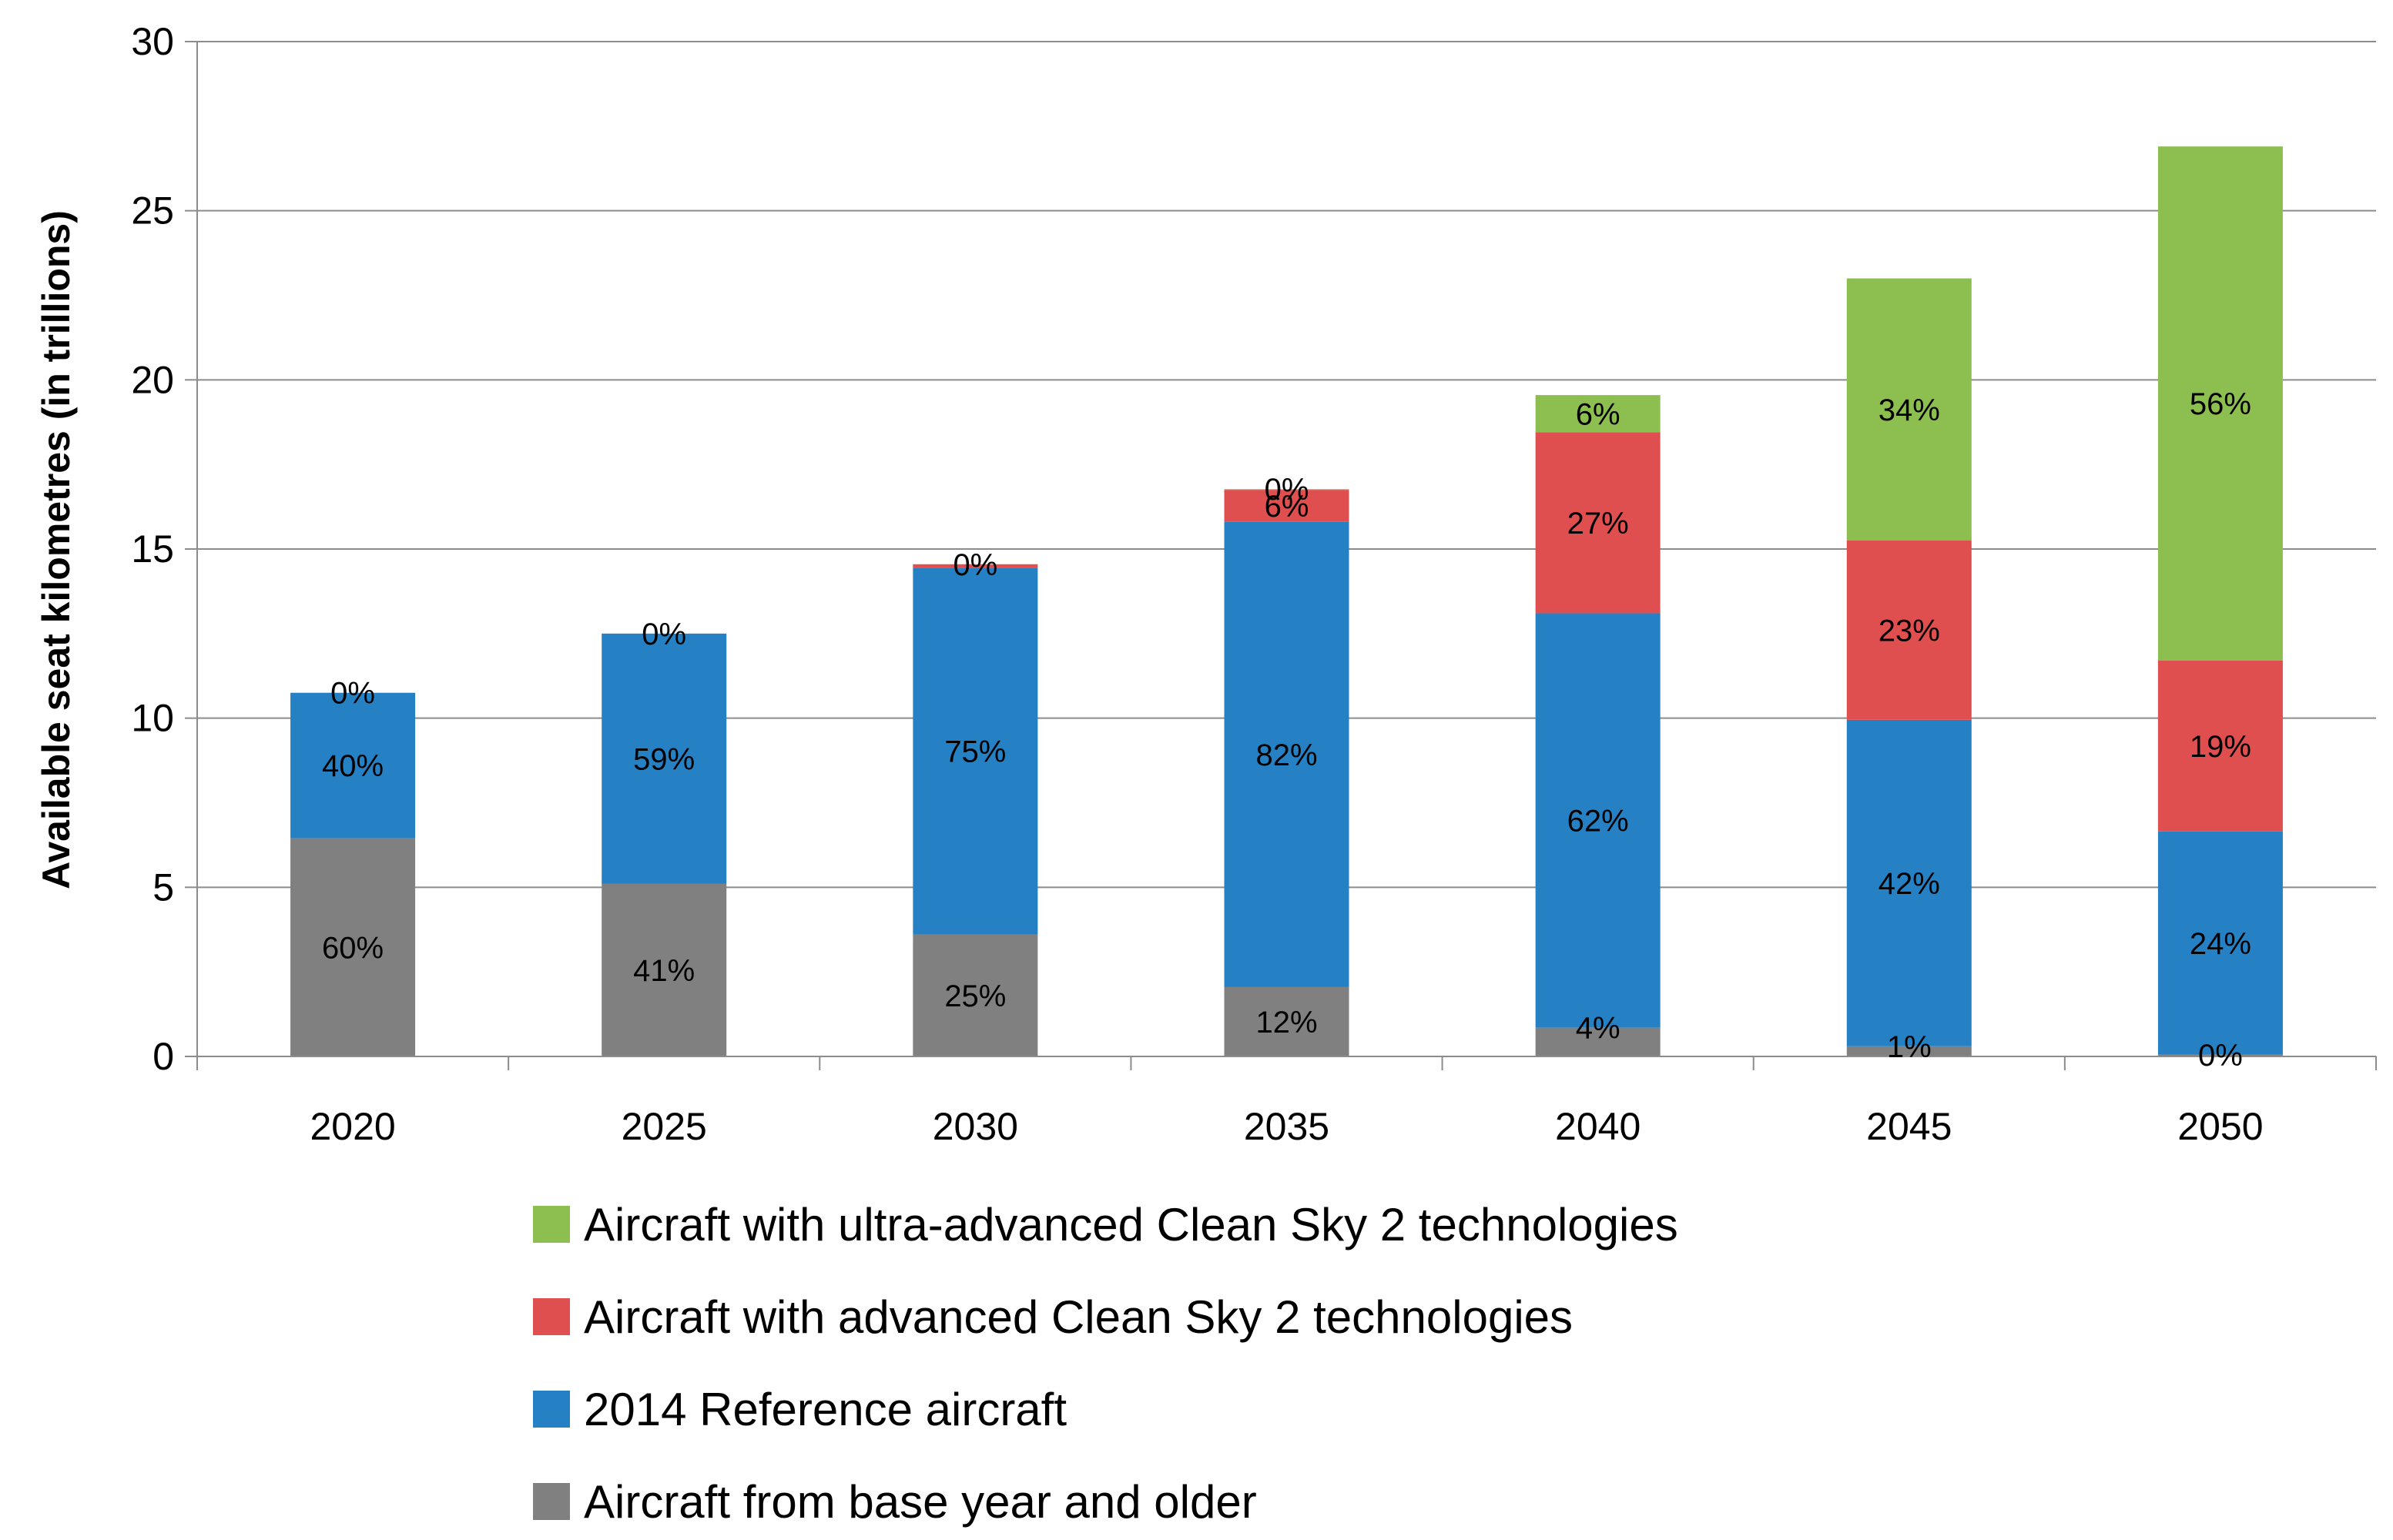 The image size is (2393, 1540). I want to click on y-tick-label: 20, so click(153, 379).